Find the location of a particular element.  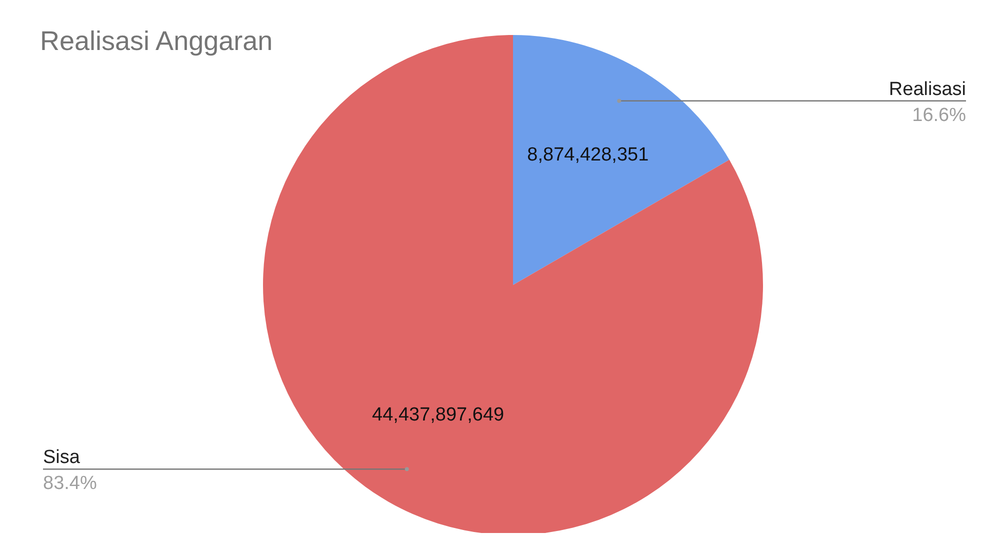

text: 83.4% is located at coordinates (70, 483).